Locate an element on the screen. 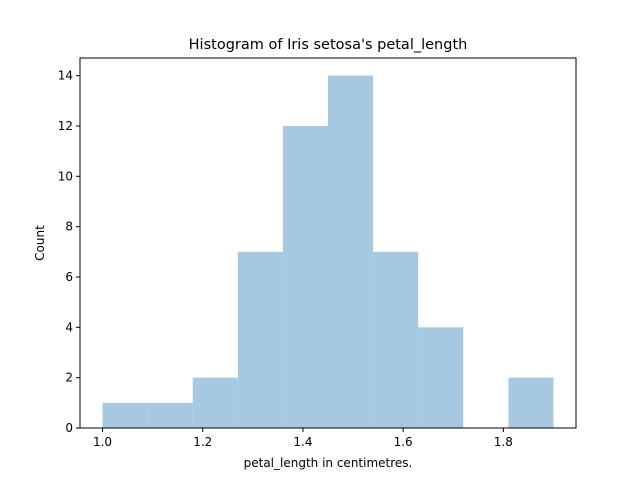 Image resolution: width=640 pixels, height=480 pixels. x-axis-ticks: 1.0 1.2 1.4 1.6 1.8 is located at coordinates (303, 438).